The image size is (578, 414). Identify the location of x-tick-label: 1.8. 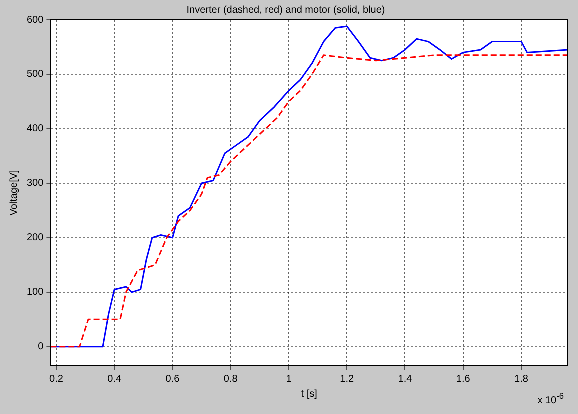
(521, 379).